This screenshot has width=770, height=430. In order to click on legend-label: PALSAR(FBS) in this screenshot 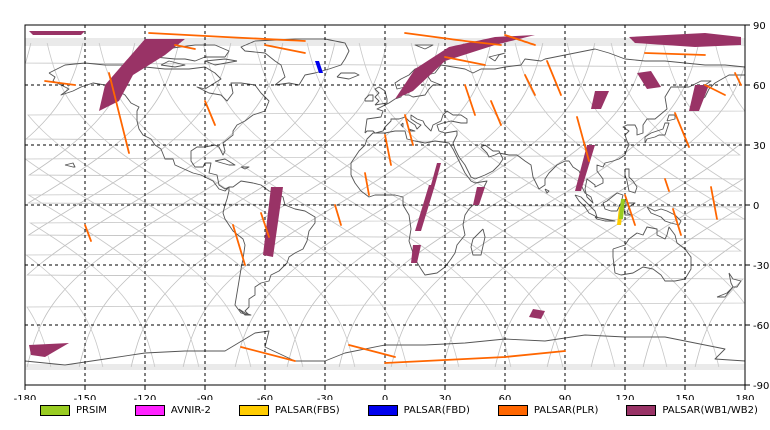, I will do `click(307, 410)`.